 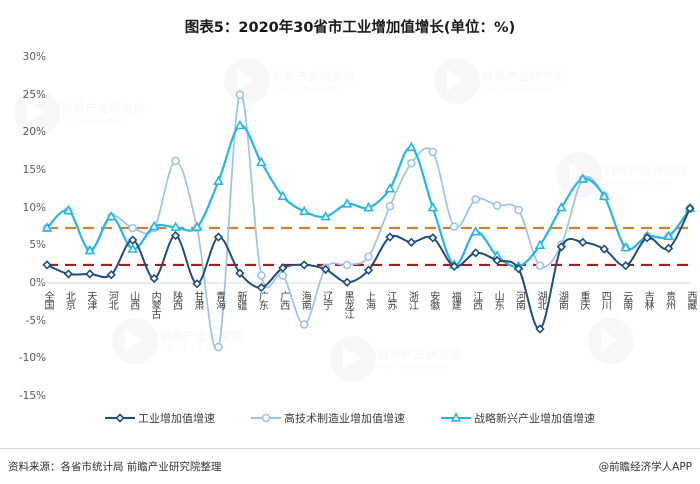 I want to click on y-axis-tick-label: 15%, so click(x=34, y=170).